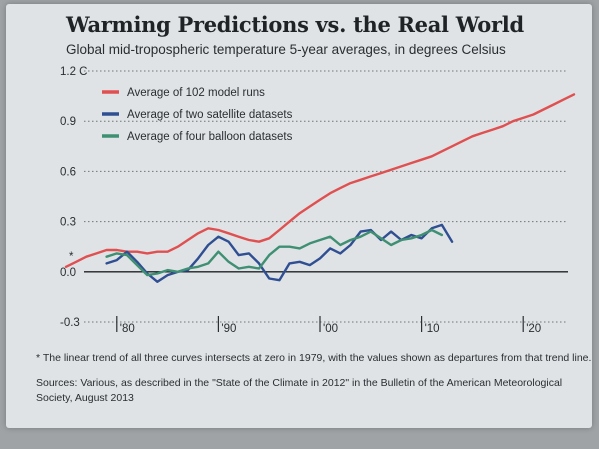  I want to click on y-tick-label: 0.9, so click(68, 122).